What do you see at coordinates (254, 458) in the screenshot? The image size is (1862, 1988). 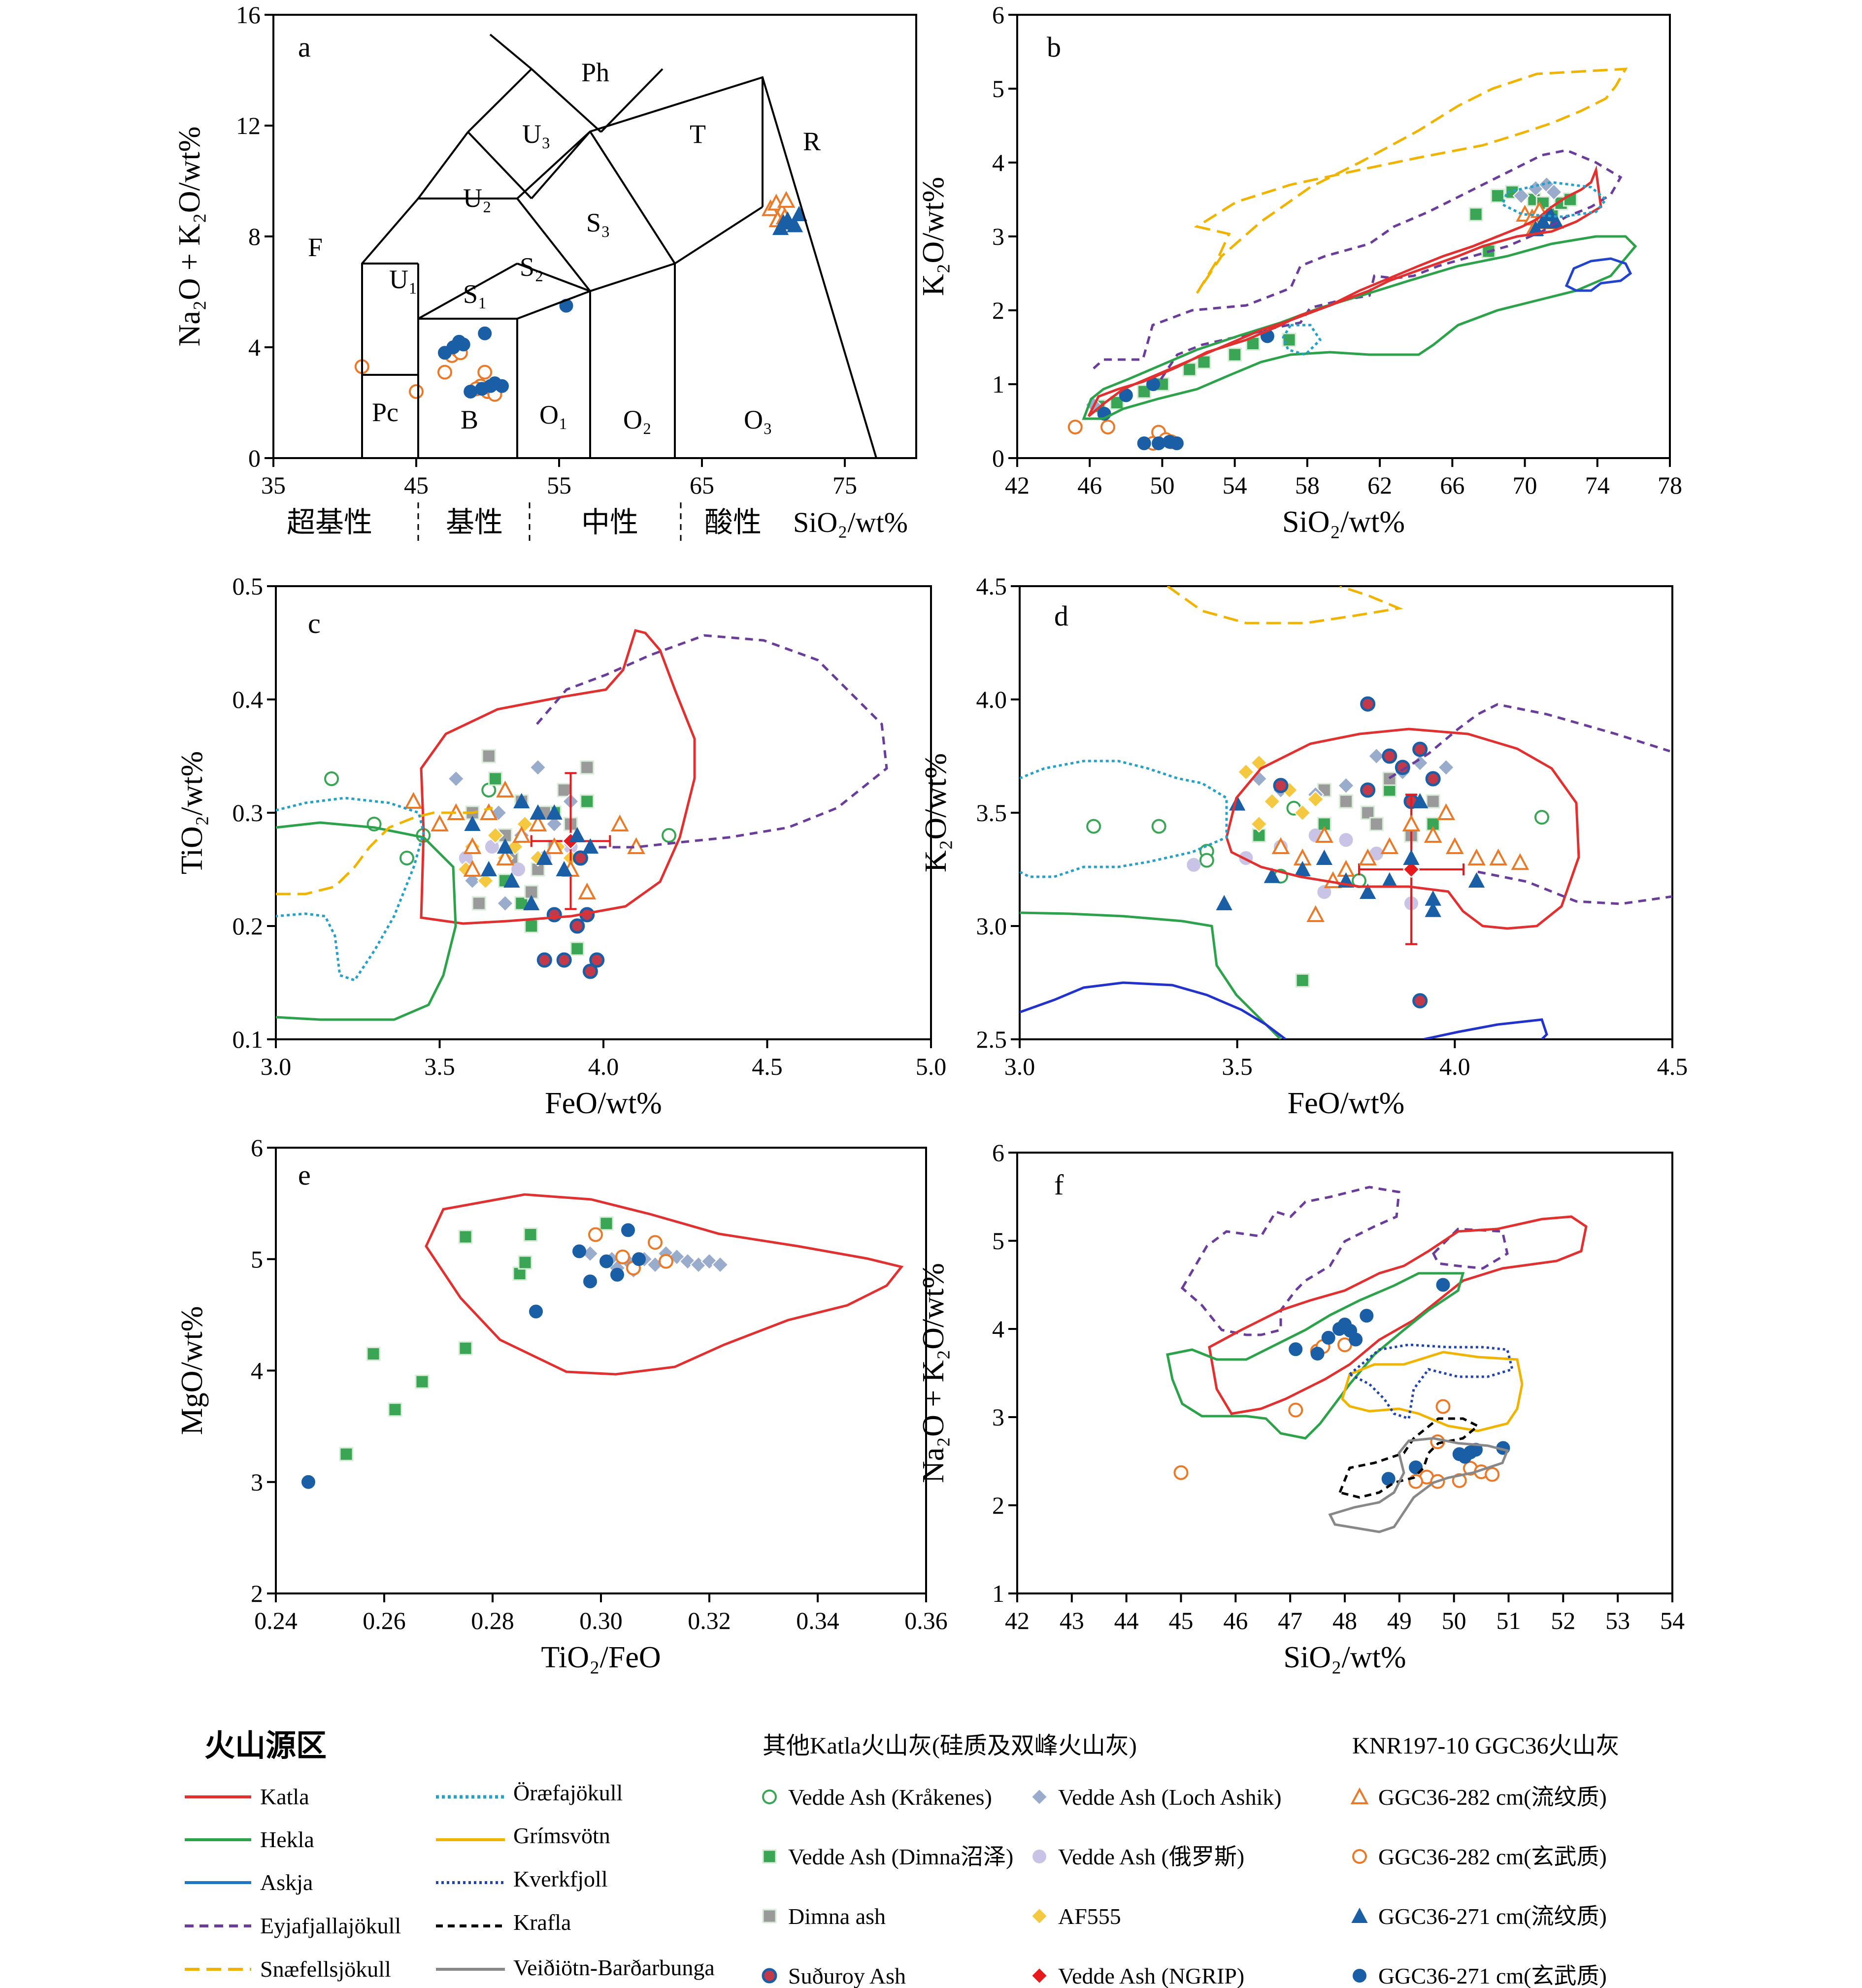 I see `y-tick-label: 0` at bounding box center [254, 458].